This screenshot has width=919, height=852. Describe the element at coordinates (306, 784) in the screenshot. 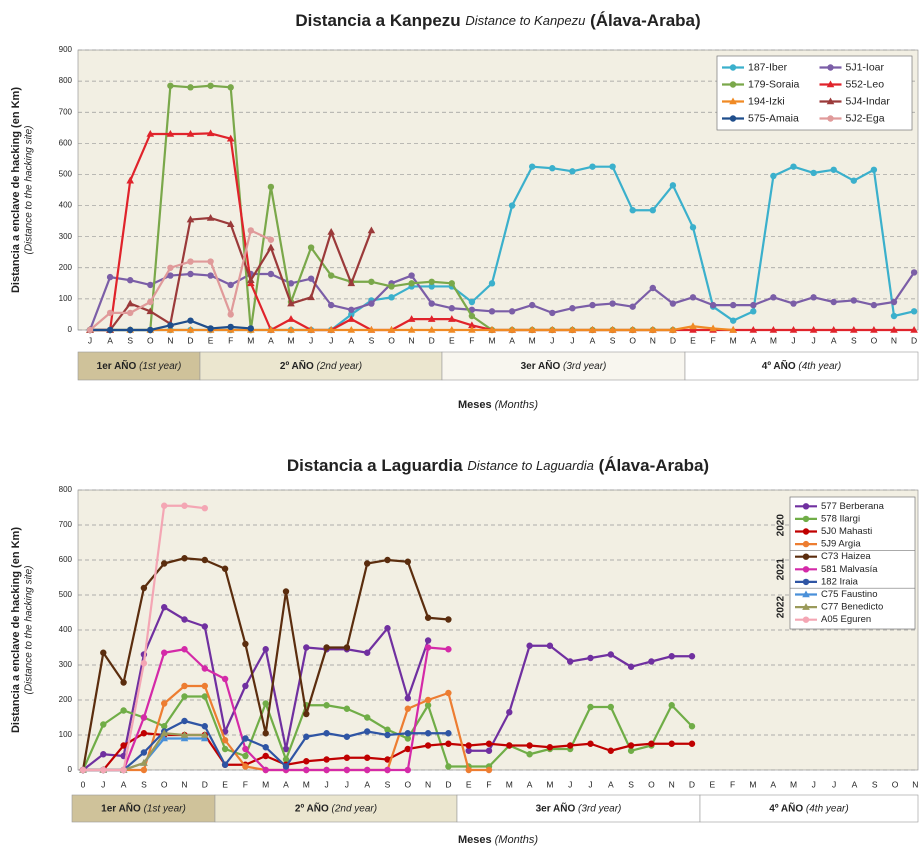

I see `x-tick-label: M` at that location.